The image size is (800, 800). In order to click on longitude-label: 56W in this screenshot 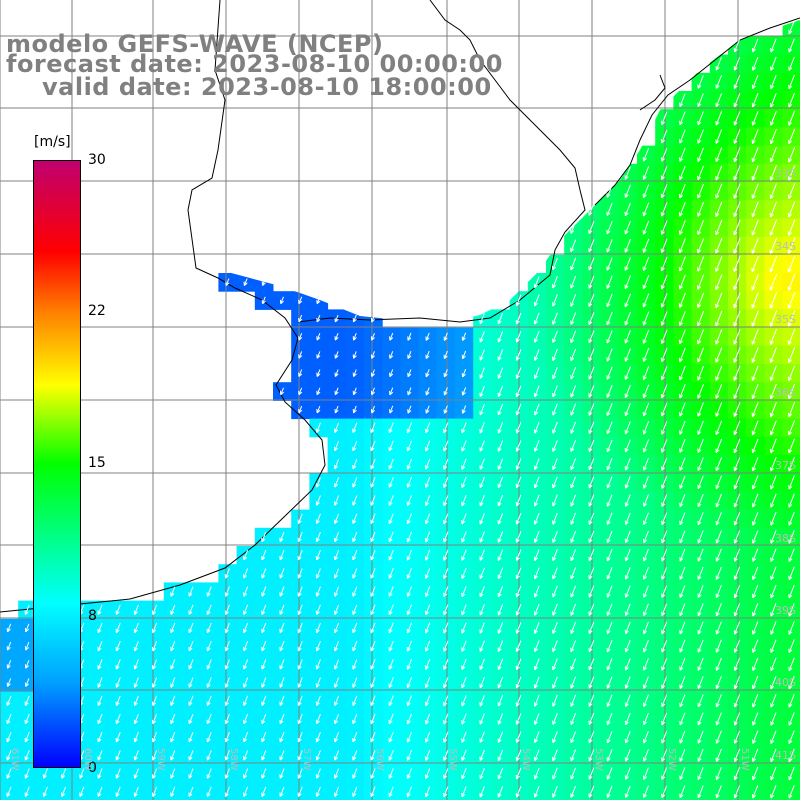, I will do `click(379, 759)`.